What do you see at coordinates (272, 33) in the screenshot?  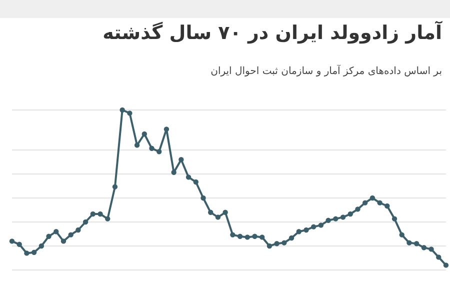 I see `chart-title: آمار زادوولد ایران در ۷۰ سال گذشته` at bounding box center [272, 33].